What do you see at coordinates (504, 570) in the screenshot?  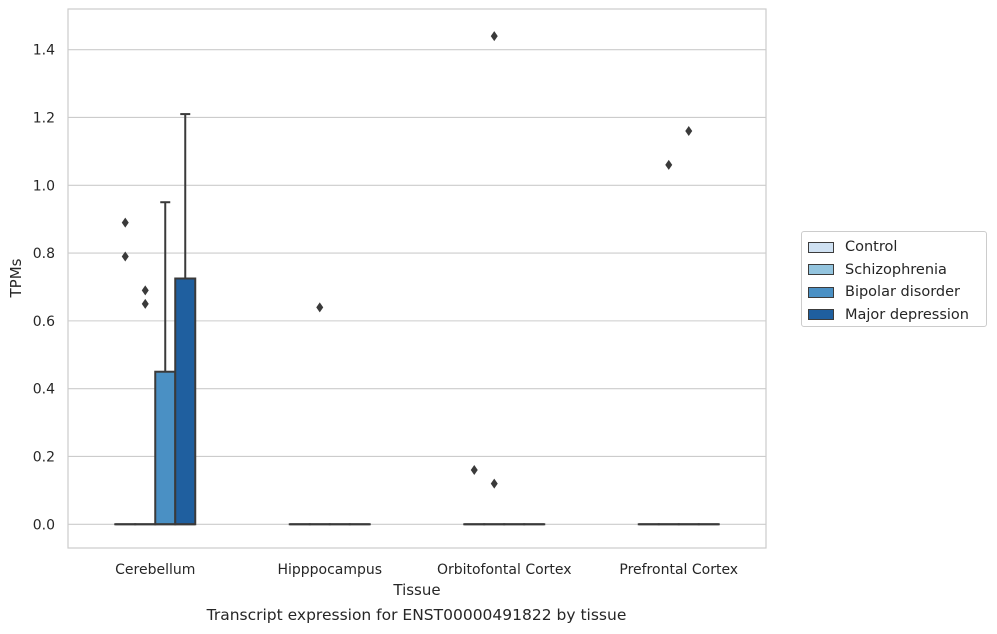 I see `x-tick-label: Orbitofontal Cortex` at bounding box center [504, 570].